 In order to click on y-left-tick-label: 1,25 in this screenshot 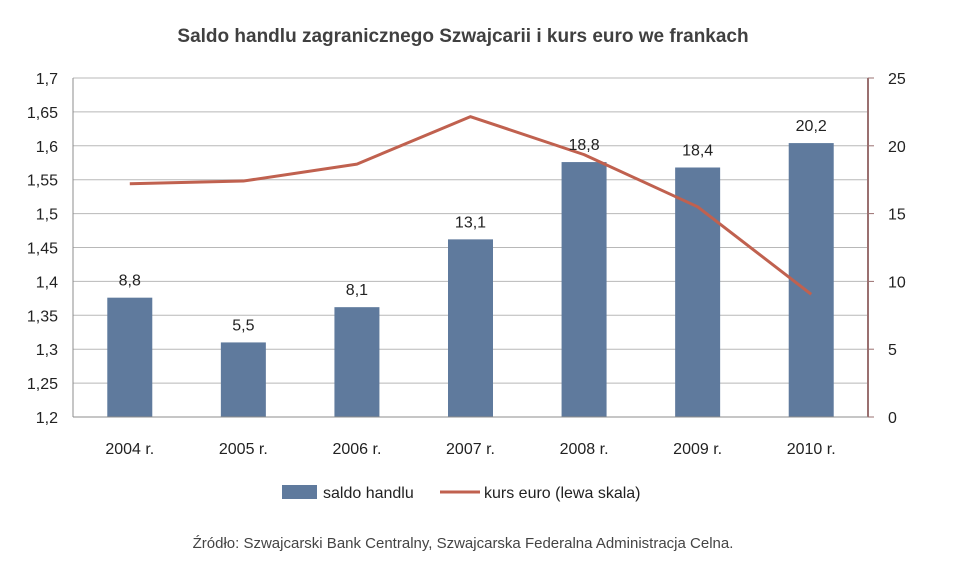, I will do `click(42, 384)`.